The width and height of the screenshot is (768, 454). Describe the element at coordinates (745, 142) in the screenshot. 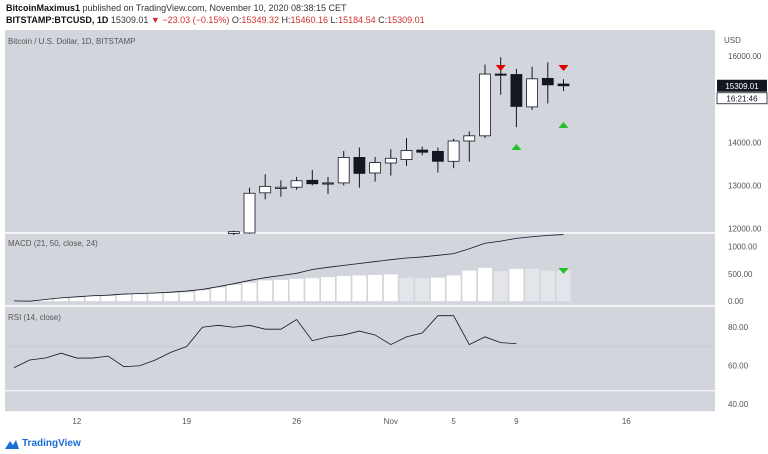

I see `price-tick-label: 14000.00` at that location.